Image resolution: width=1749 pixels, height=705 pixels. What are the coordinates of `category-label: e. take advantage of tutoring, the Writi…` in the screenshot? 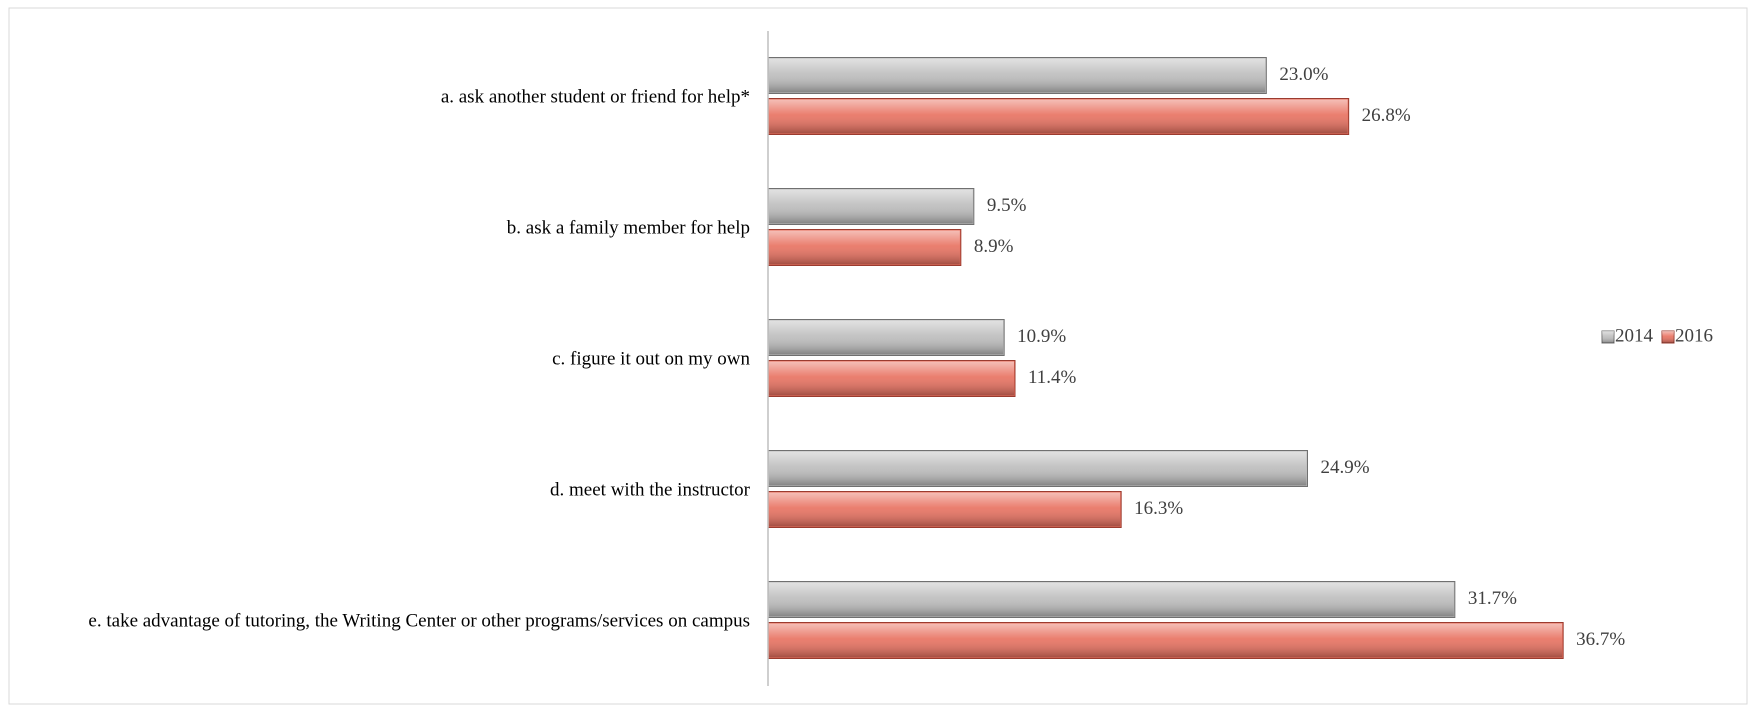 It's located at (419, 620).